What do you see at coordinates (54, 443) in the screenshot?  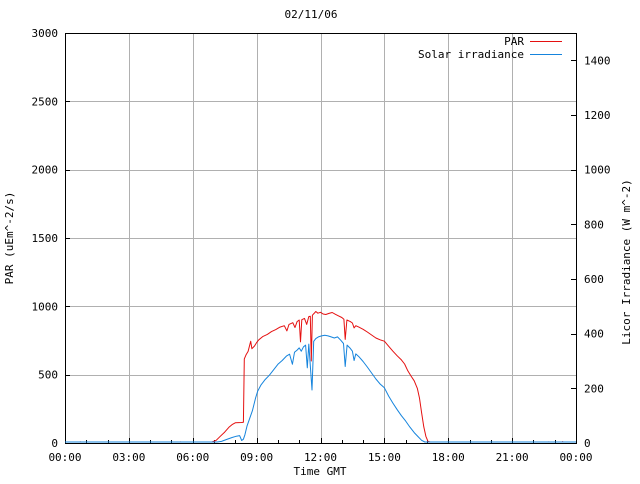 I see `y-left-tick-label: 0` at bounding box center [54, 443].